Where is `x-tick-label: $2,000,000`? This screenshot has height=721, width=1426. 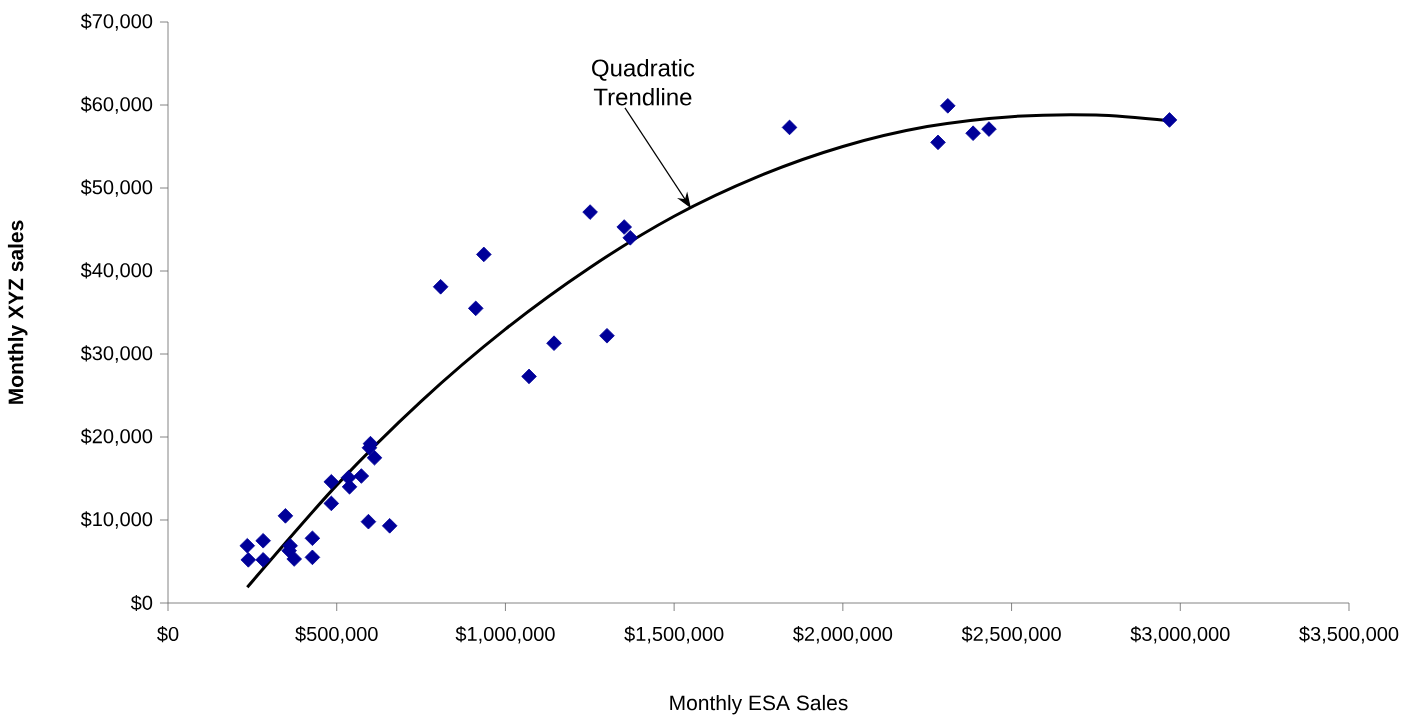
x-tick-label: $2,000,000 is located at coordinates (843, 635).